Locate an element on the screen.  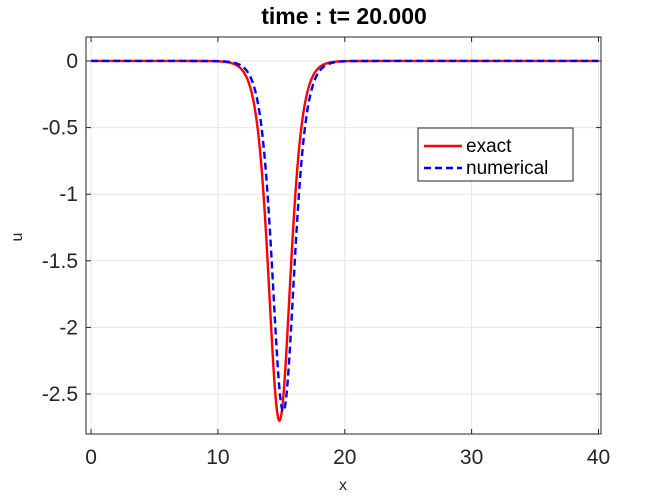
x-tick-label: 0 is located at coordinates (91, 457).